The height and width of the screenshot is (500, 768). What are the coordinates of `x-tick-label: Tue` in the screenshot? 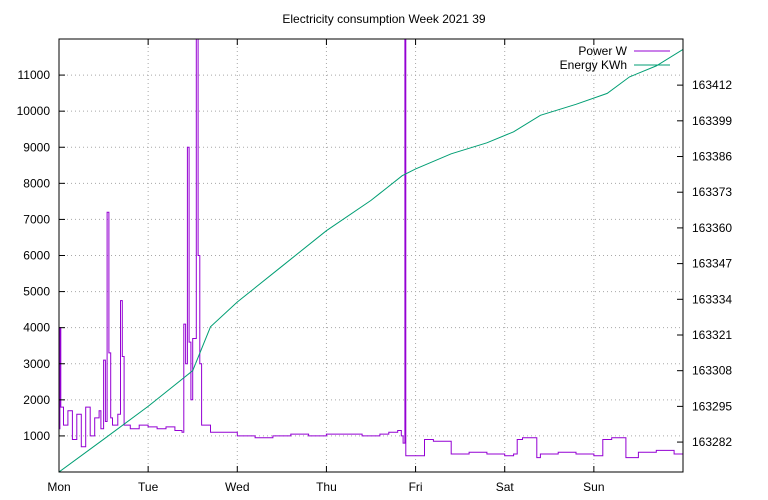 It's located at (148, 487).